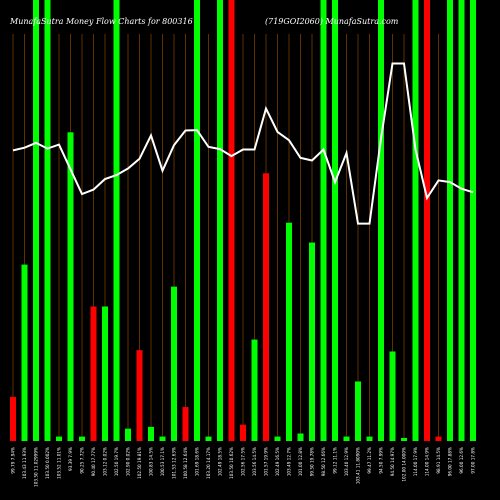  What do you see at coordinates (323, 461) in the screenshot?
I see `x-tick-label: 98.50 12.66%` at bounding box center [323, 461].